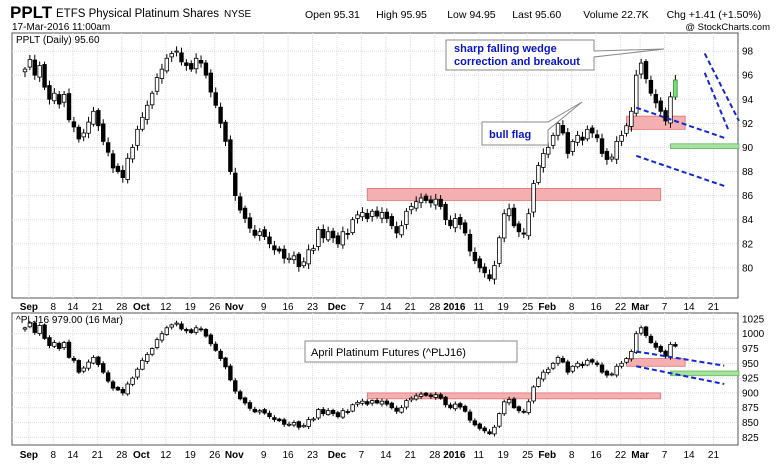 The width and height of the screenshot is (780, 465). Describe the element at coordinates (29, 455) in the screenshot. I see `x-tick-label: Sep` at that location.